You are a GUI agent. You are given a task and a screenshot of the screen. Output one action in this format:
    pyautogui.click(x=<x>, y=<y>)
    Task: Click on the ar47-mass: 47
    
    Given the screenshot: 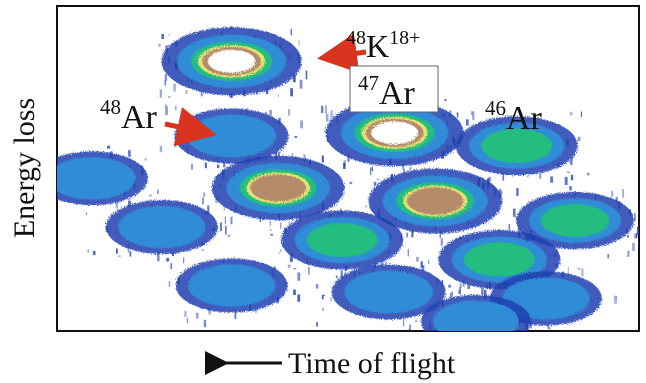 What is the action you would take?
    pyautogui.click(x=368, y=83)
    